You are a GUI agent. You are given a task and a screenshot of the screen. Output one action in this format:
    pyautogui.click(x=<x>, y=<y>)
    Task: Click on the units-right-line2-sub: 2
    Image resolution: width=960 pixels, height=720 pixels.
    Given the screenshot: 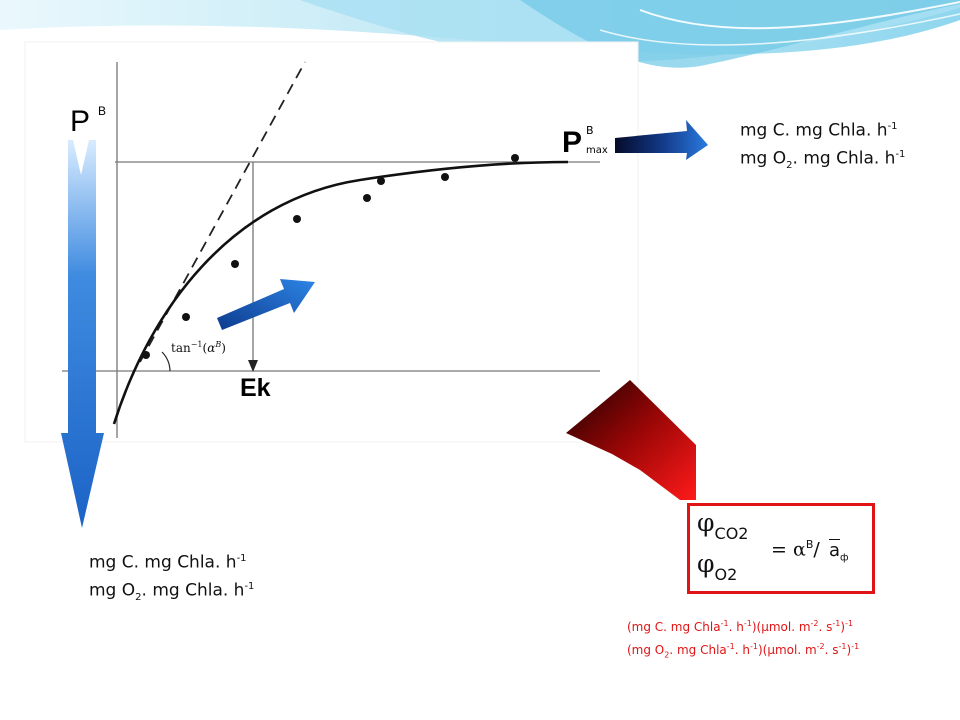 What is the action you would take?
    pyautogui.click(x=789, y=165)
    